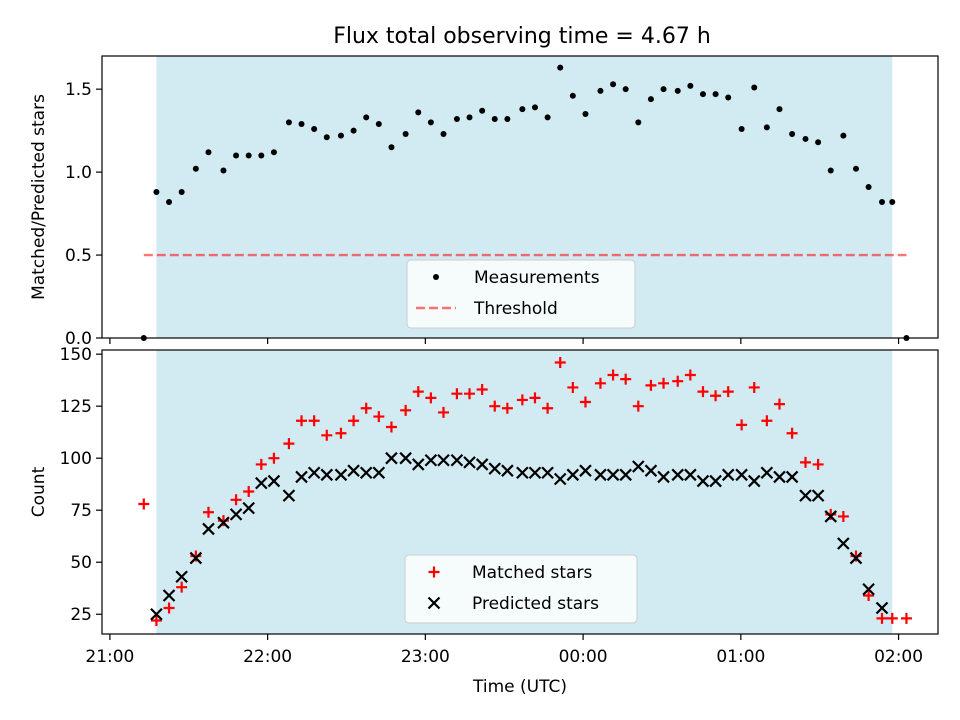 The width and height of the screenshot is (960, 720). Describe the element at coordinates (537, 278) in the screenshot. I see `legend-label: Measurements` at that location.